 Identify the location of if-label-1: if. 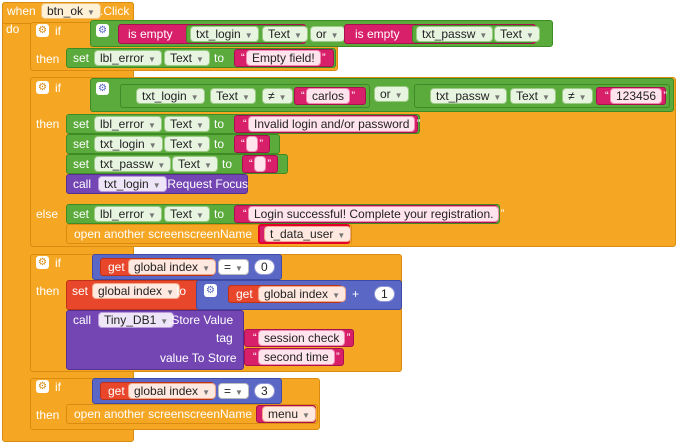
(58, 31).